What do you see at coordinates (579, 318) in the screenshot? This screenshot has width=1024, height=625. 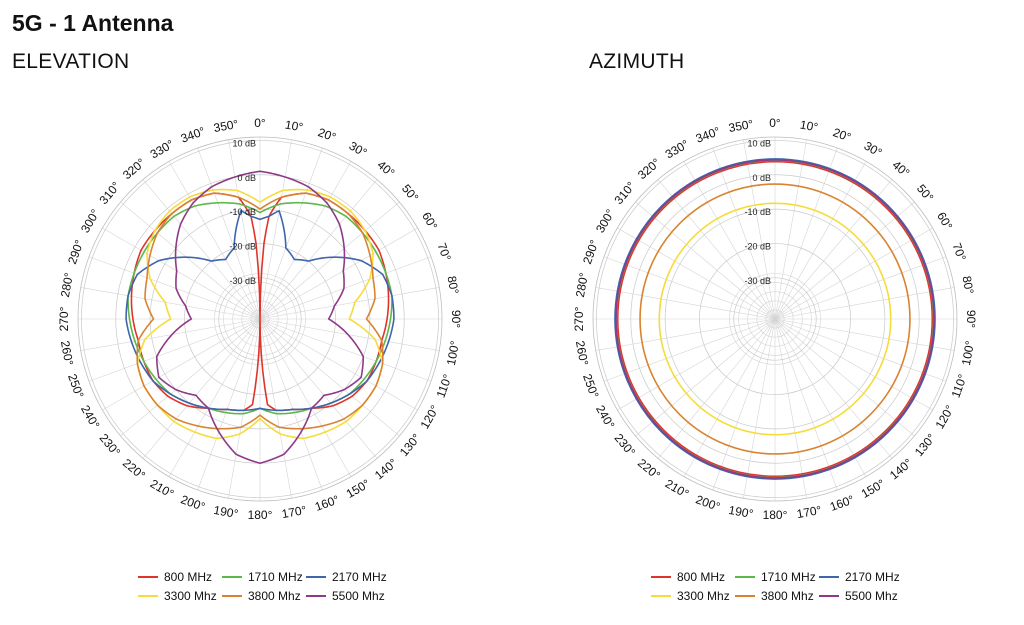 I see `azimuth-angle-label: 270°` at bounding box center [579, 318].